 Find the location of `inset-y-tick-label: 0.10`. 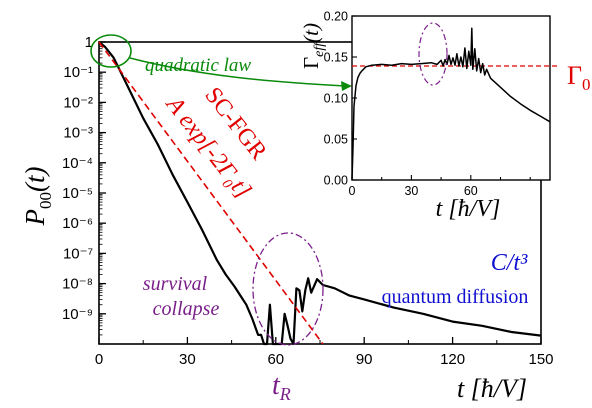

inset-y-tick-label: 0.10 is located at coordinates (336, 99).